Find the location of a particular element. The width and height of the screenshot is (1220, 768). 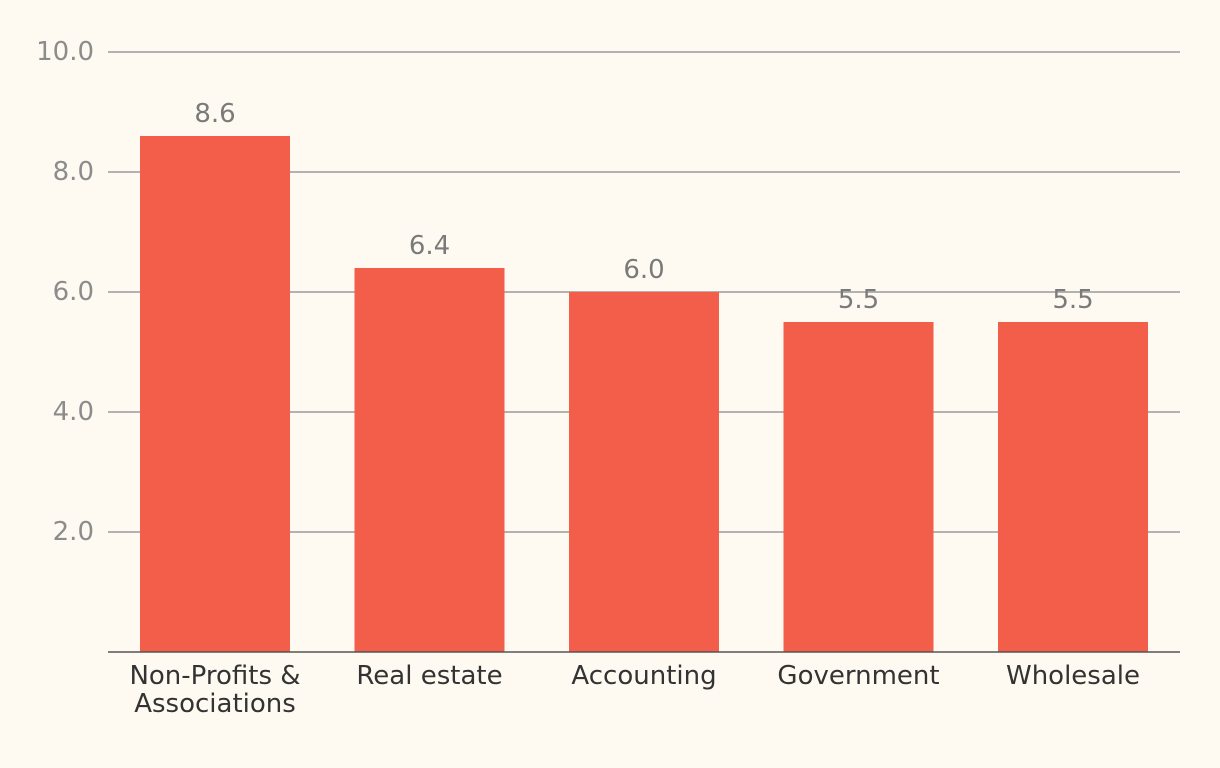

y-tick-labels: 2.0 4.0 6.0 8.0 10.0 is located at coordinates (65, 292).